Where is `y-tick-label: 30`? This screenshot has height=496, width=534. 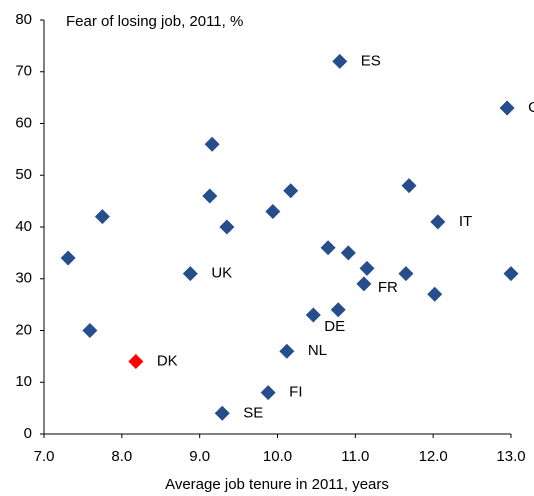 y-tick-label: 30 is located at coordinates (23, 278).